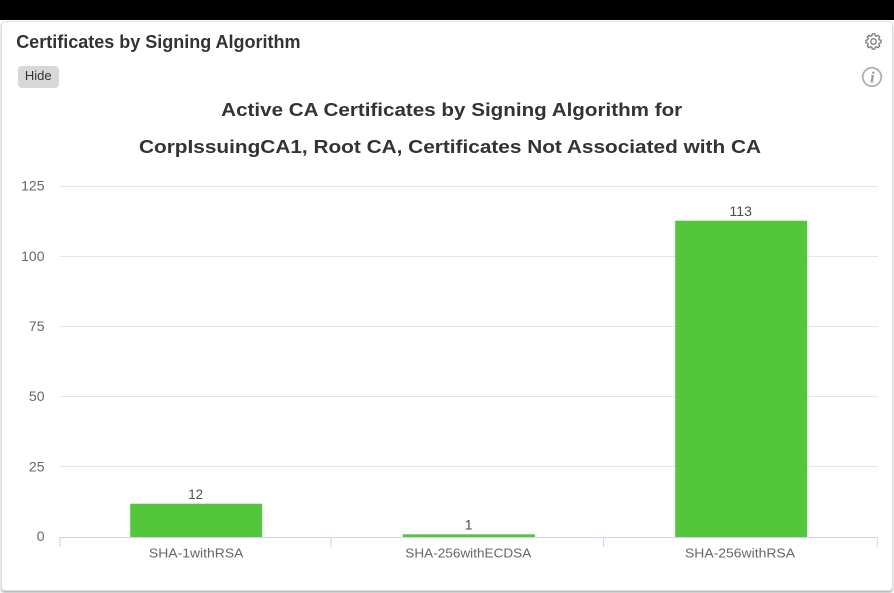  I want to click on svg-text: 75, so click(37, 326).